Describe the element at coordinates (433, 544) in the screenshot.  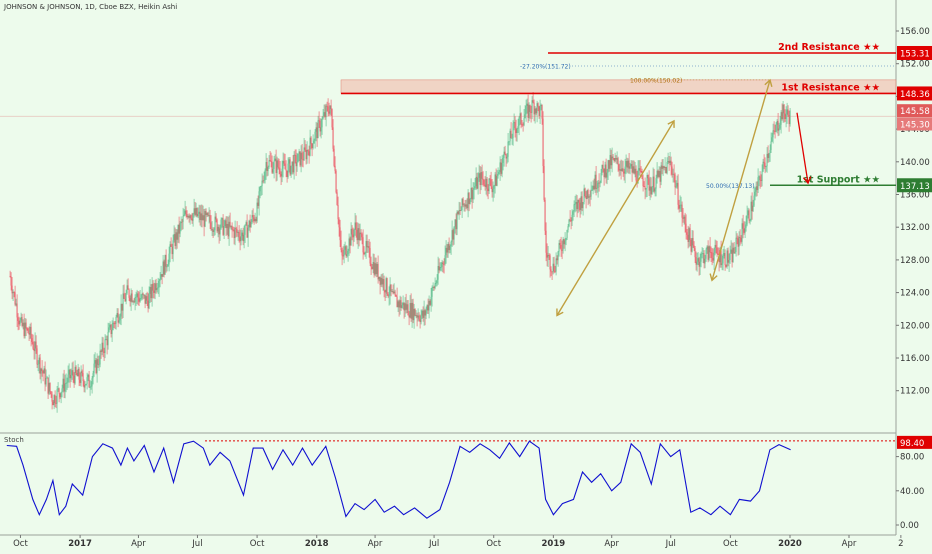
I see `time-tick-label: Jul` at that location.